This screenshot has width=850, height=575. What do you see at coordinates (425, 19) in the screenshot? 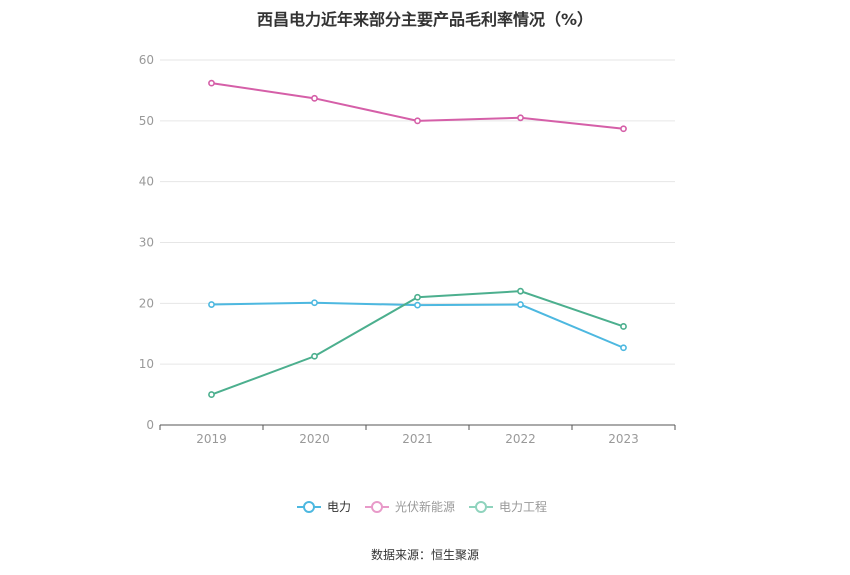
I see `chart-title: 西昌电力近年来部分主要产品毛利率情况（%）` at bounding box center [425, 19].